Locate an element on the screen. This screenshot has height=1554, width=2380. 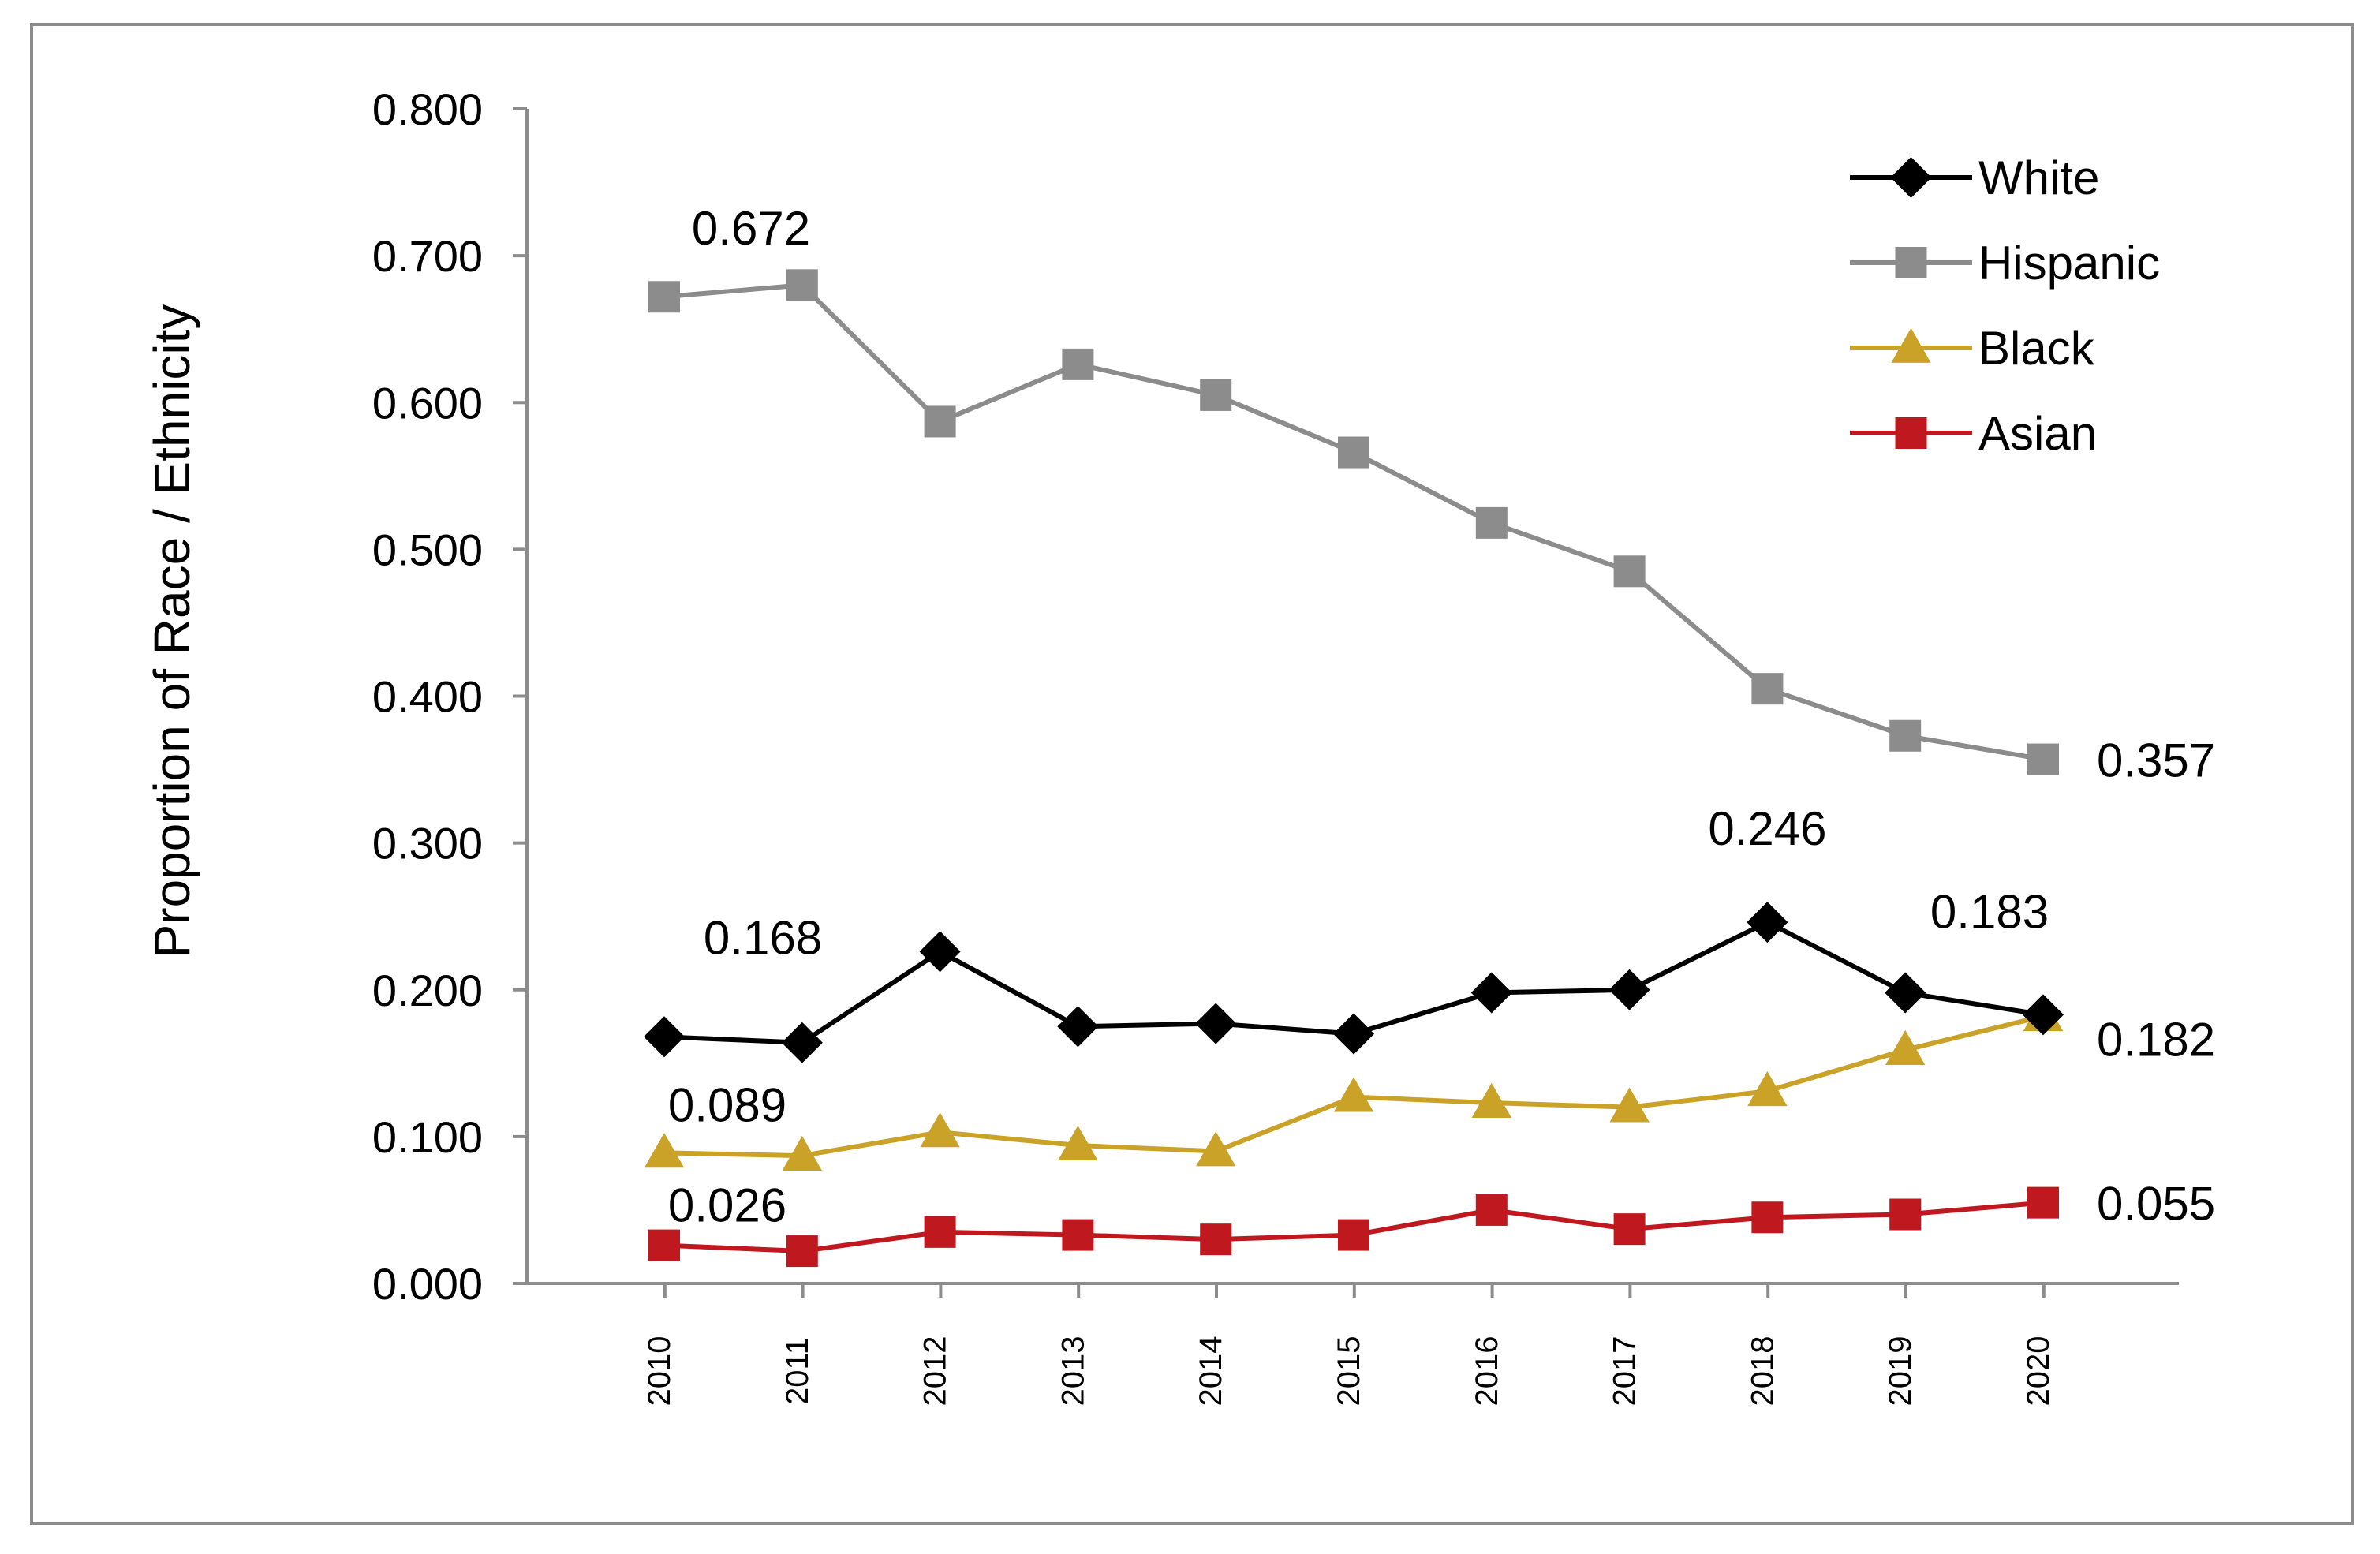
series-white is located at coordinates (1353, 983).